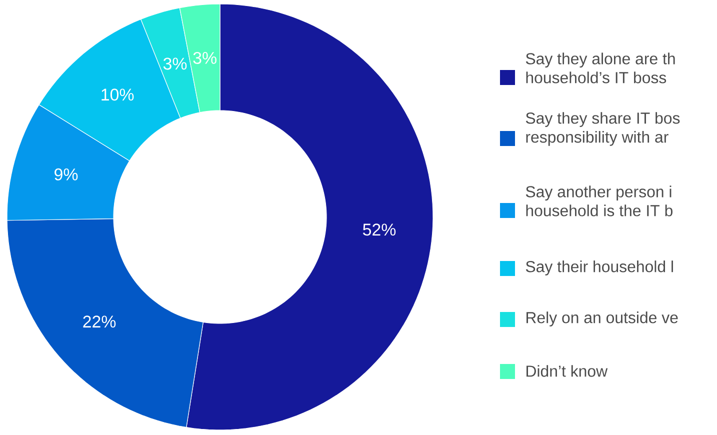 Image resolution: width=717 pixels, height=435 pixels. I want to click on data-label: 9%, so click(66, 174).